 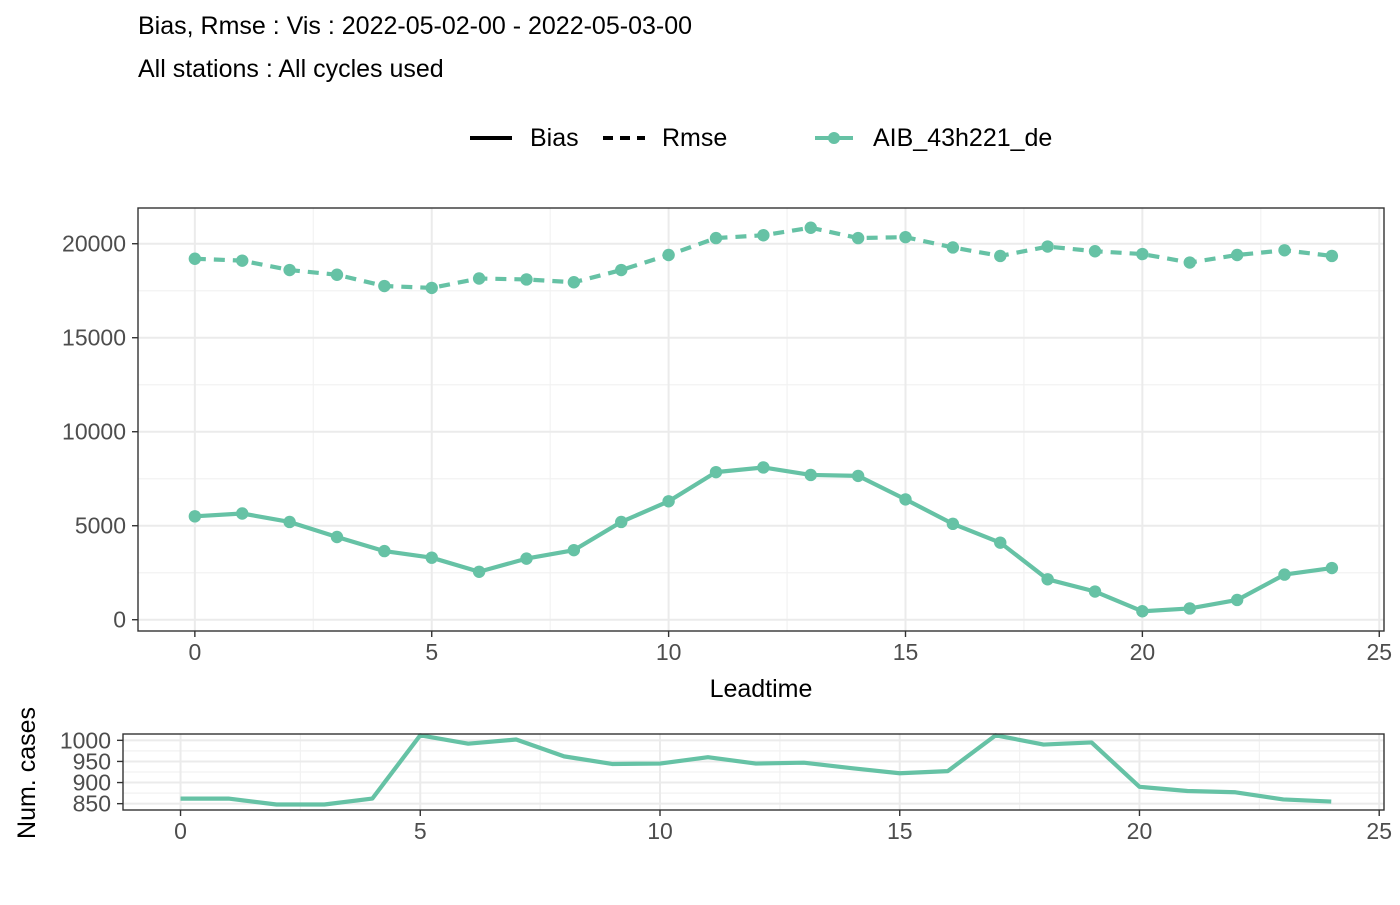 I want to click on main-x-tick-label: 5, so click(x=431, y=652).